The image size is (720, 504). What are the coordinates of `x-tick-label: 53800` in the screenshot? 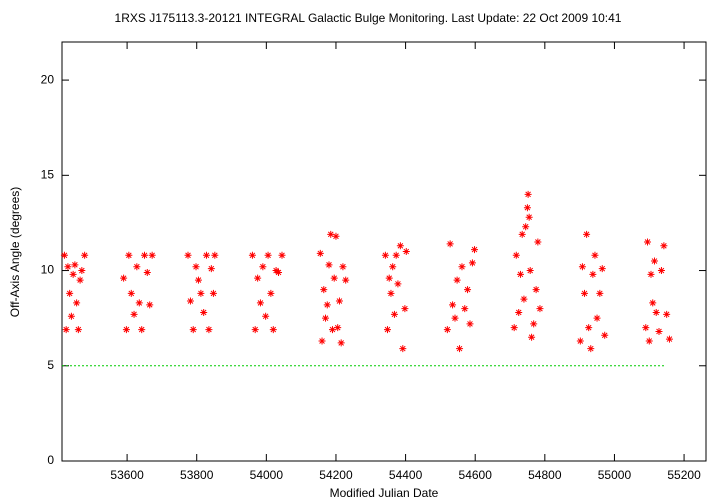 It's located at (197, 475).